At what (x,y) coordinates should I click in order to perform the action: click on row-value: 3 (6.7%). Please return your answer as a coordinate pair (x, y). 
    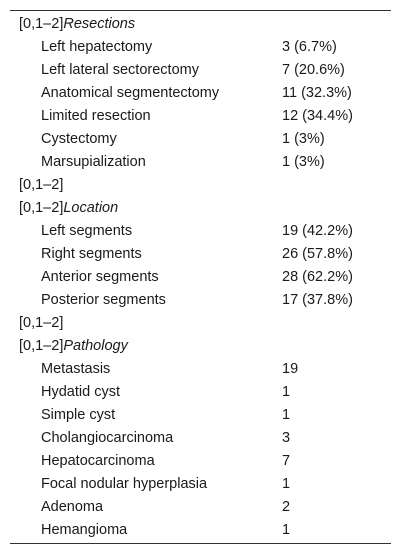
    Looking at the image, I should click on (309, 46).